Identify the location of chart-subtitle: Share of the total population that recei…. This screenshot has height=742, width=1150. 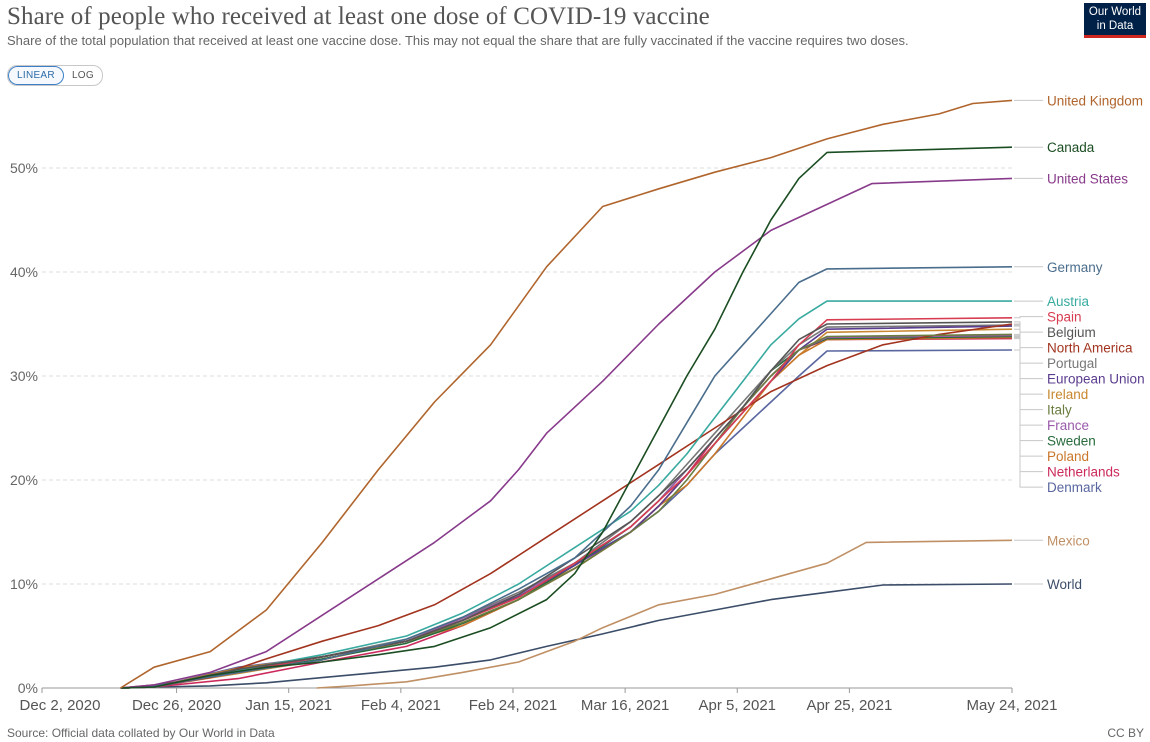
(458, 40).